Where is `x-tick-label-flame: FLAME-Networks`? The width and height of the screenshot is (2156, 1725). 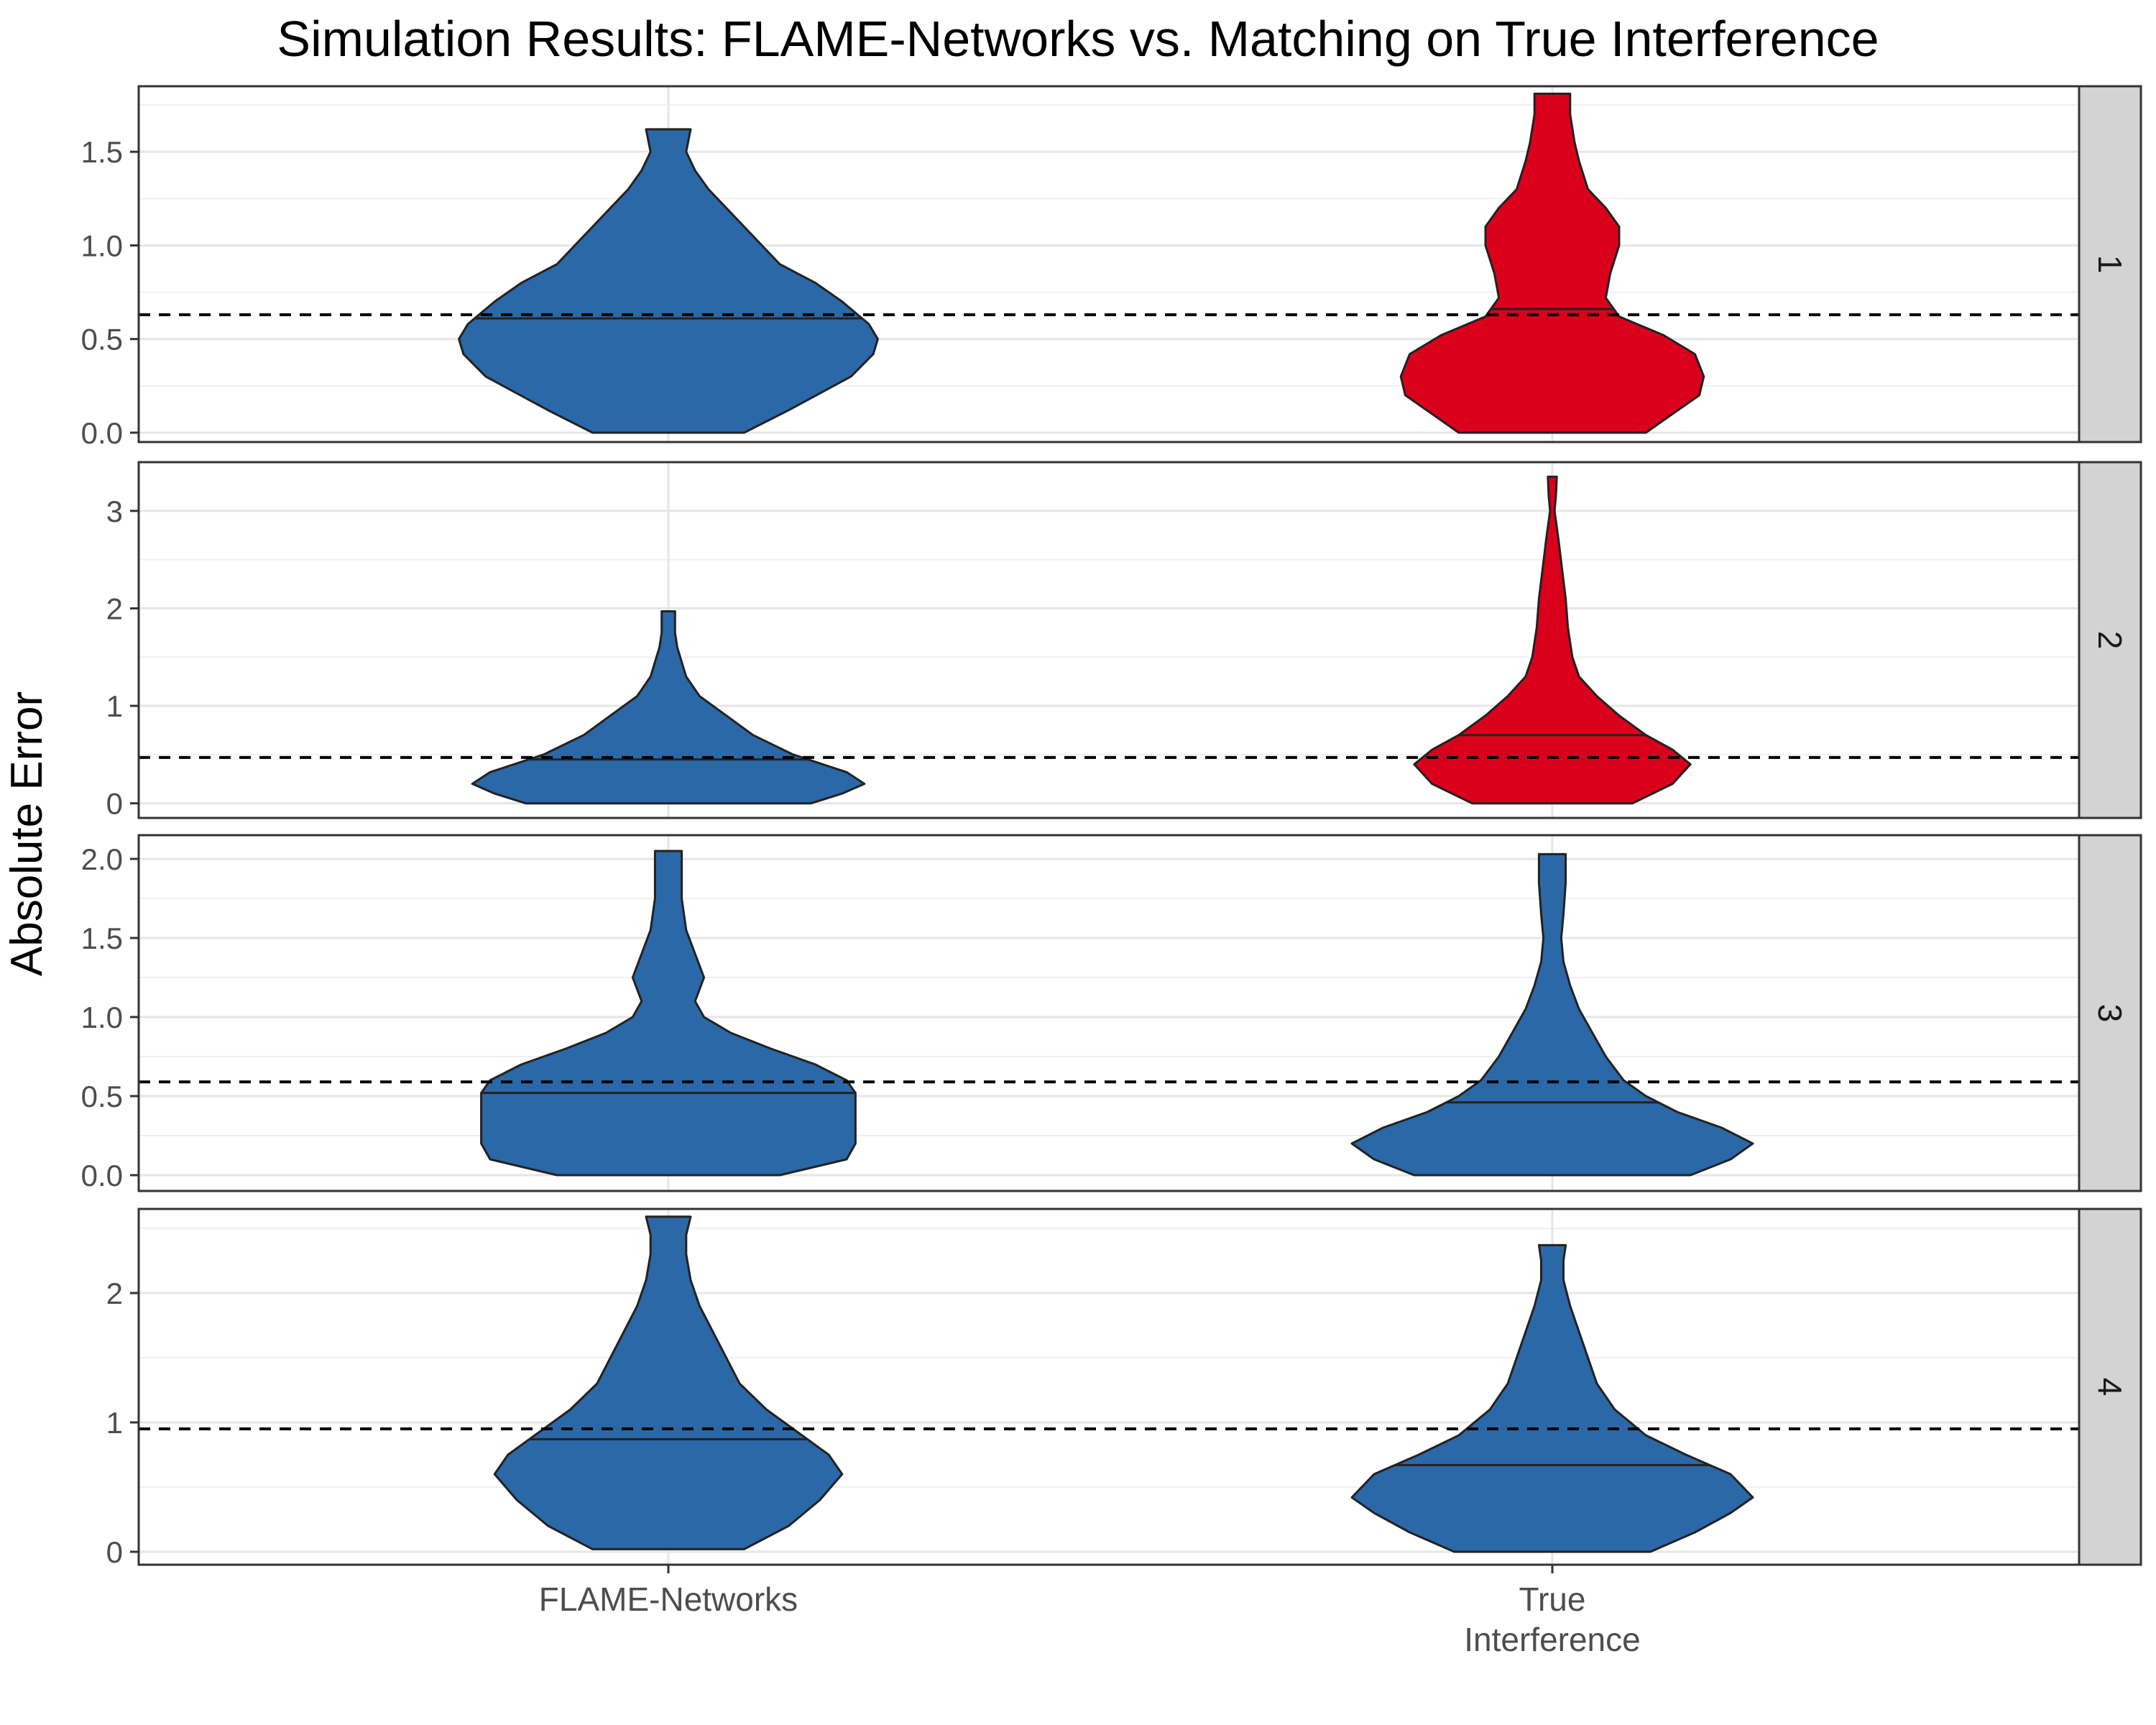
x-tick-label-flame: FLAME-Networks is located at coordinates (668, 1599).